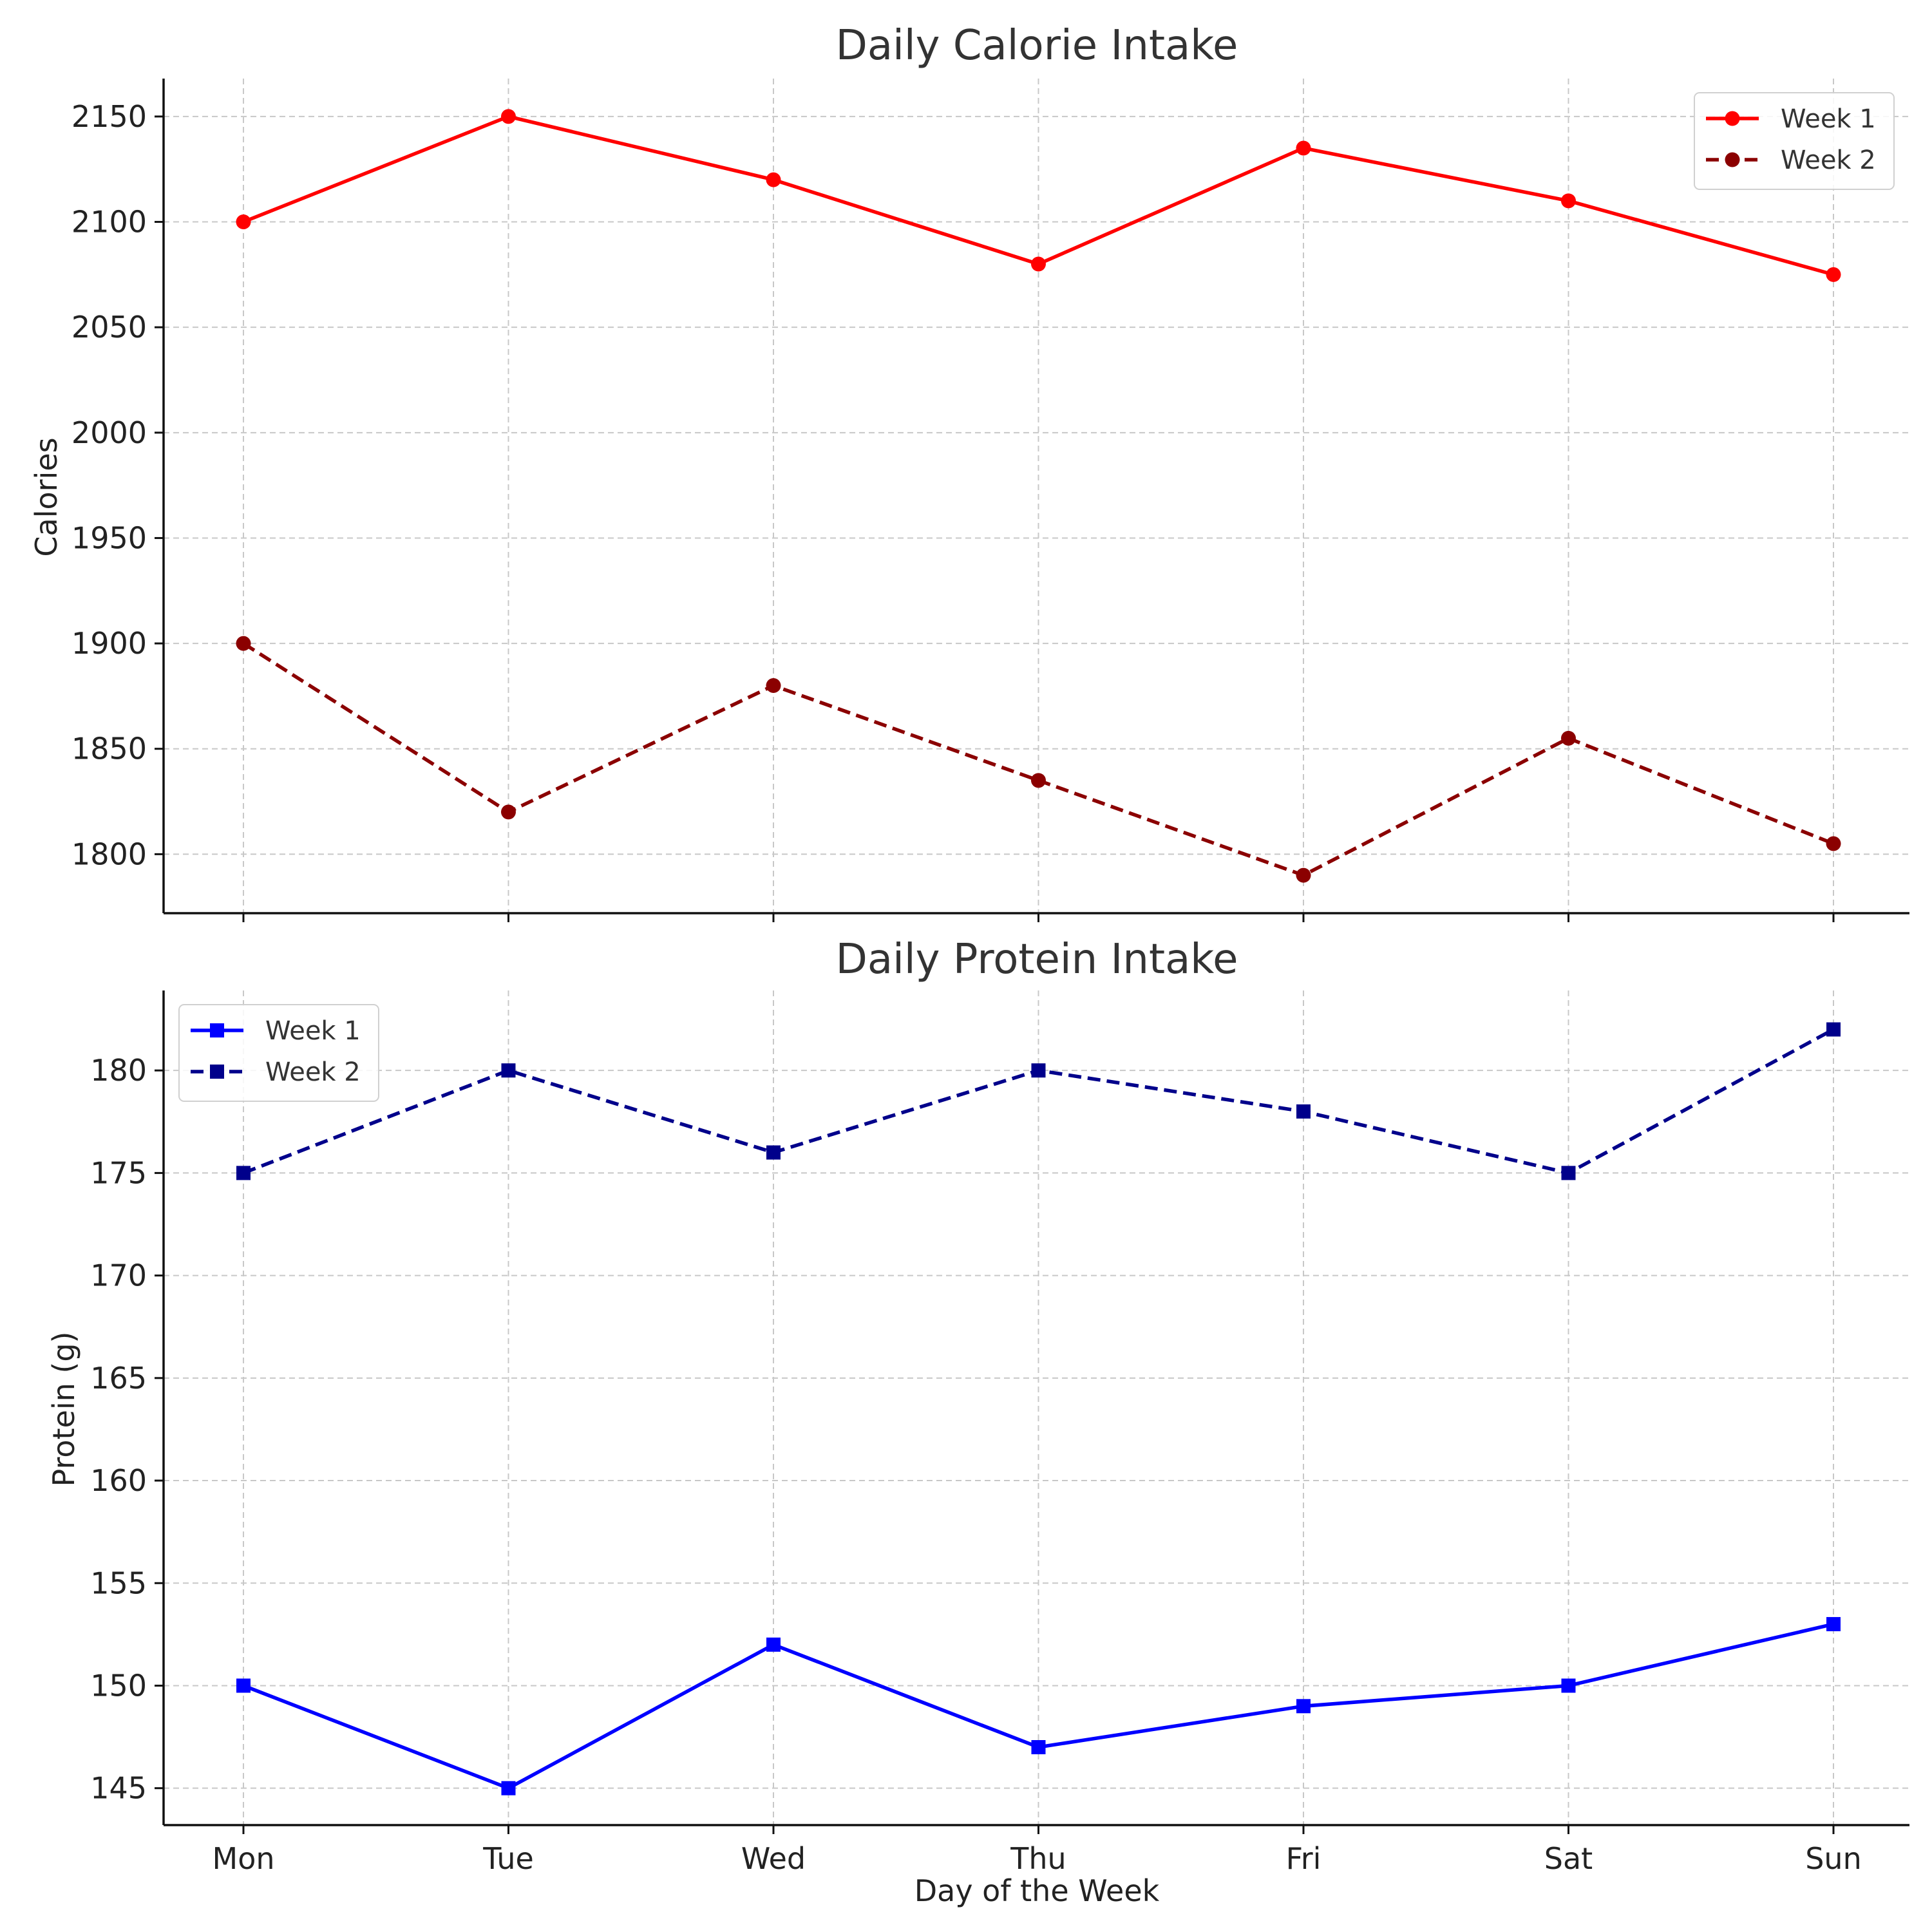  I want to click on calorie-y-tick-label: 2000, so click(109, 432).